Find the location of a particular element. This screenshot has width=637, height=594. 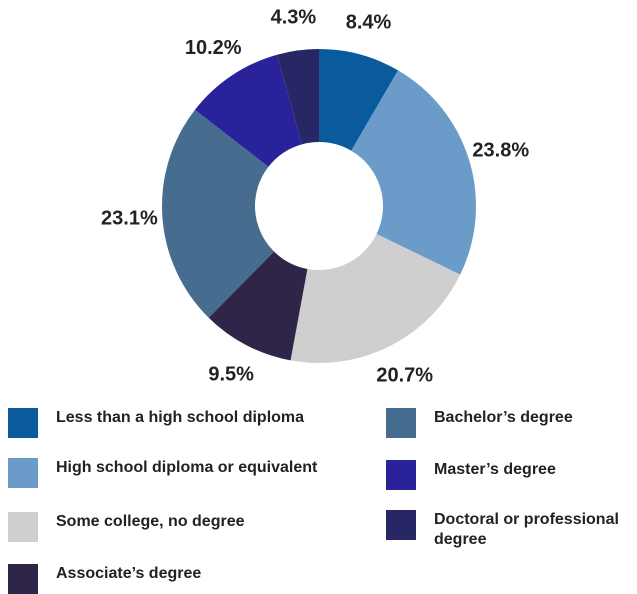

slice-label-4: 23.1% is located at coordinates (129, 219).